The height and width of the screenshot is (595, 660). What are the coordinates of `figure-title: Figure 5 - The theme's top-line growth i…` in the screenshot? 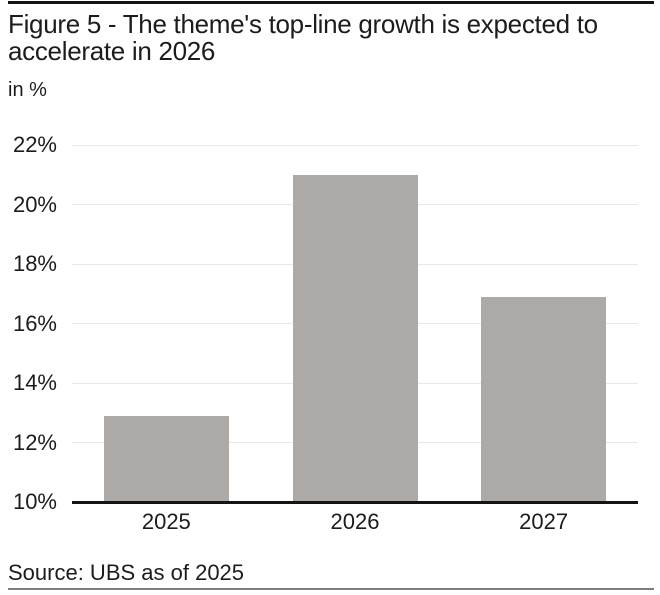 It's located at (303, 37).